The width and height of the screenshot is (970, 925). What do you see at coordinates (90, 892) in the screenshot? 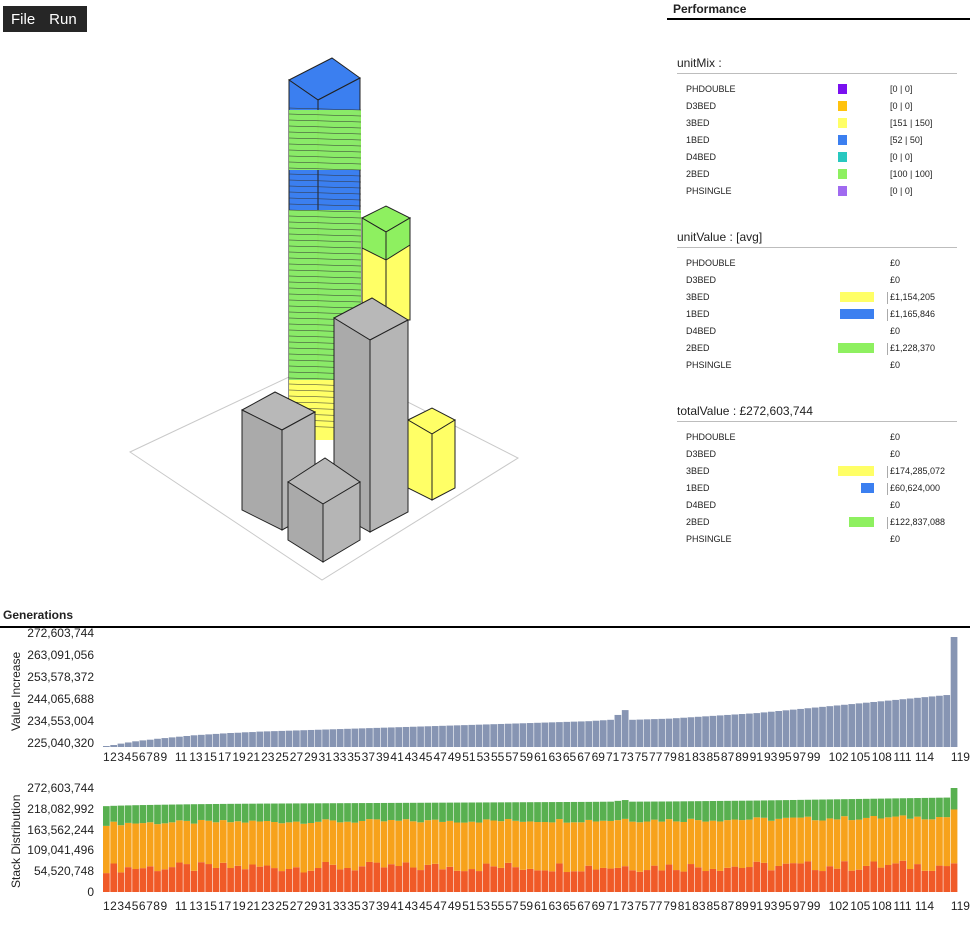
I see `stack-ytick: 0` at bounding box center [90, 892].